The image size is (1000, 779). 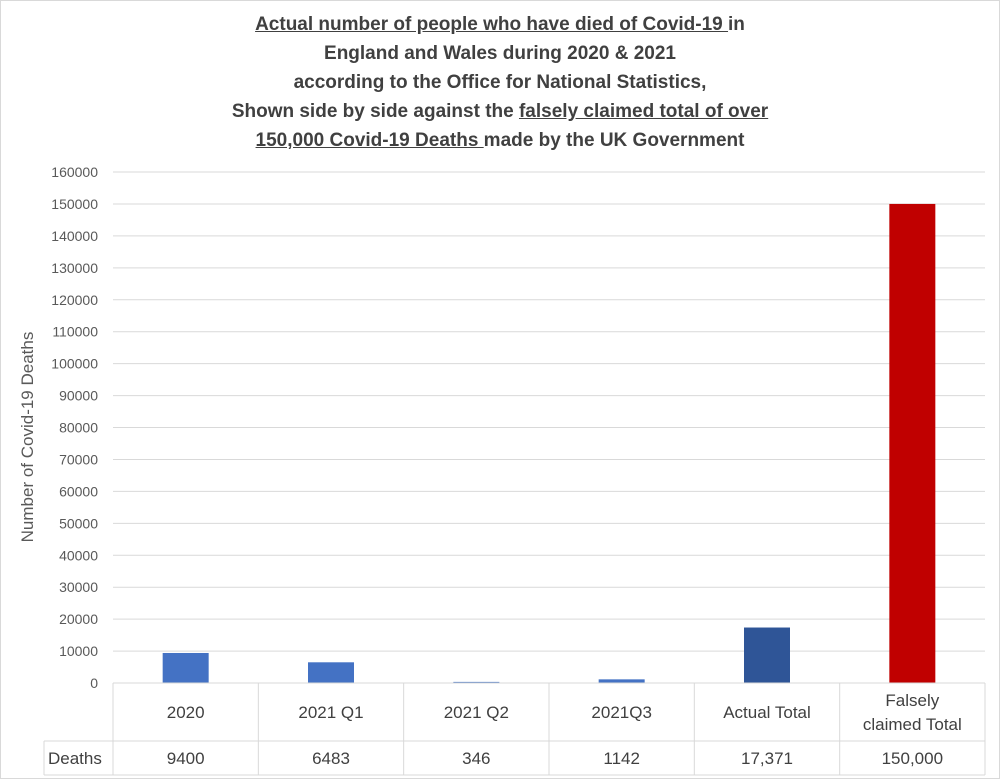 What do you see at coordinates (74, 236) in the screenshot?
I see `y-tick-label: 140000` at bounding box center [74, 236].